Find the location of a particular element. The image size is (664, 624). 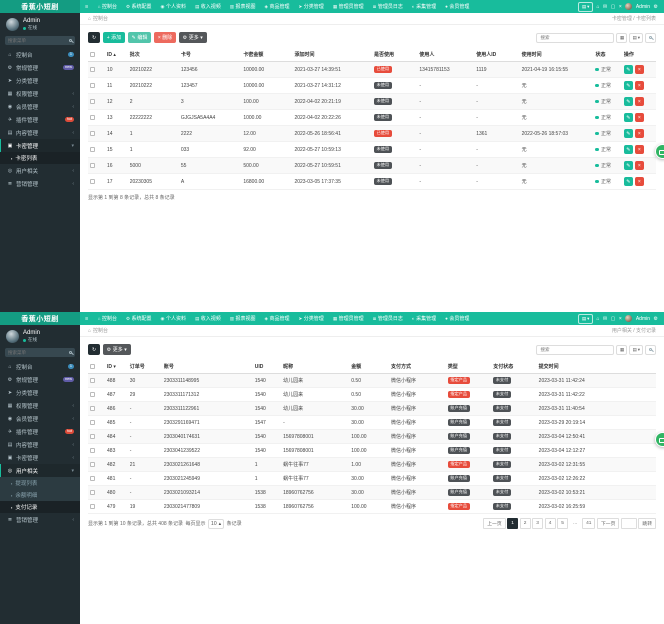

column-header: UID is located at coordinates (267, 367).